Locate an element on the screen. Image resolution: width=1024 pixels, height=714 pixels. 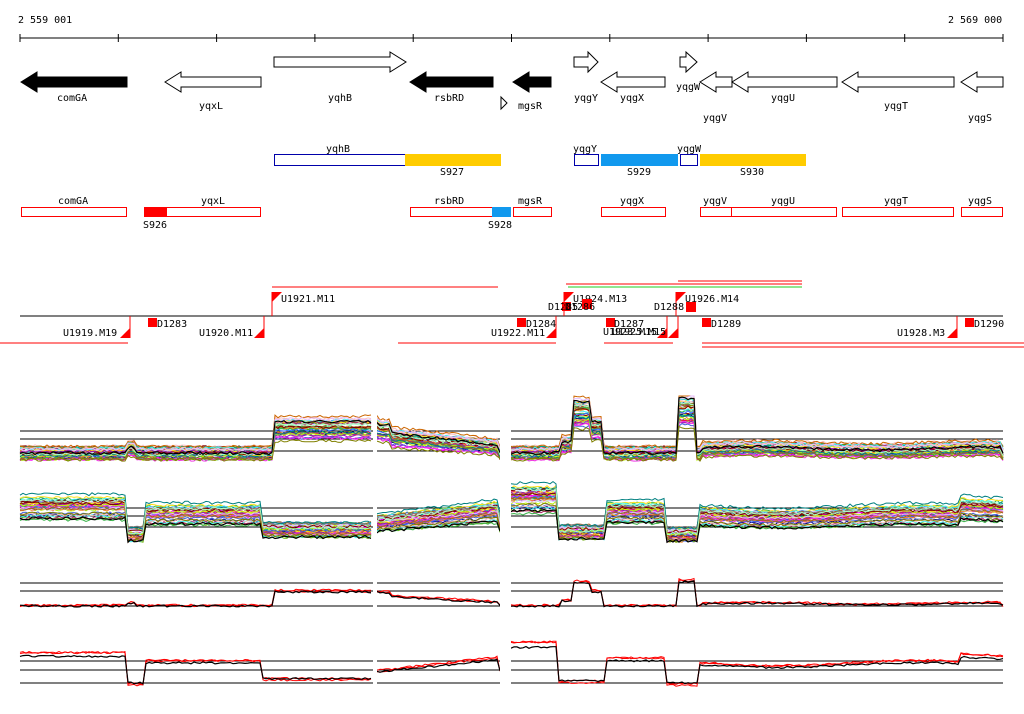
tss-U1928-M3: U1928.M3 is located at coordinates (927, 327).